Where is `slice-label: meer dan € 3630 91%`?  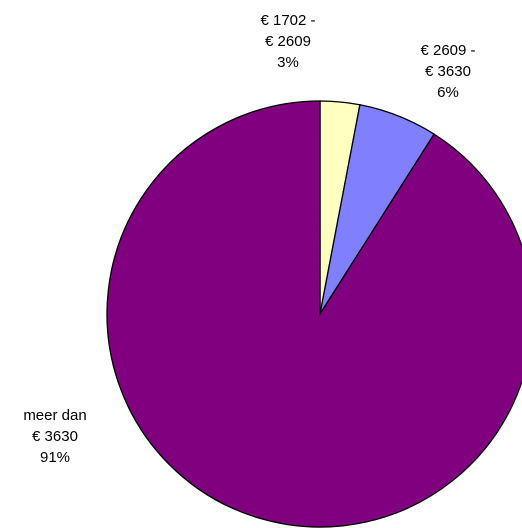 slice-label: meer dan € 3630 91% is located at coordinates (55, 436).